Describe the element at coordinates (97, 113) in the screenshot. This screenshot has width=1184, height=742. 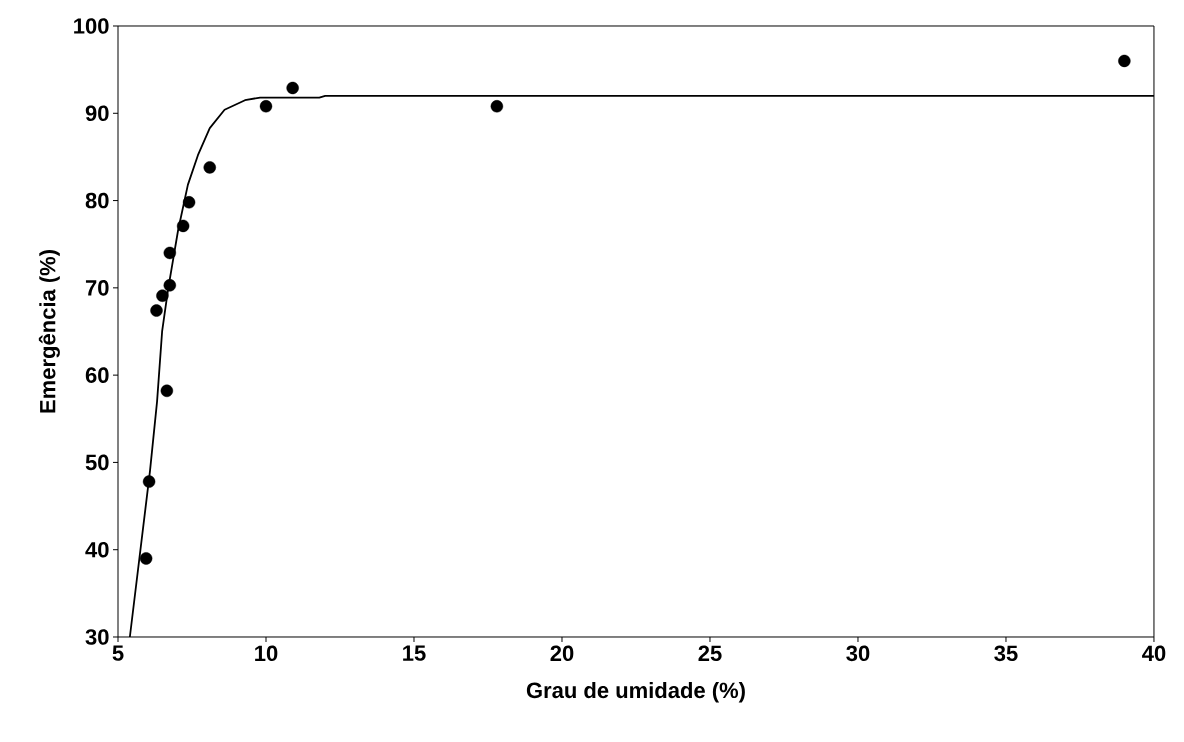
I see `y-tick-label: 90` at that location.